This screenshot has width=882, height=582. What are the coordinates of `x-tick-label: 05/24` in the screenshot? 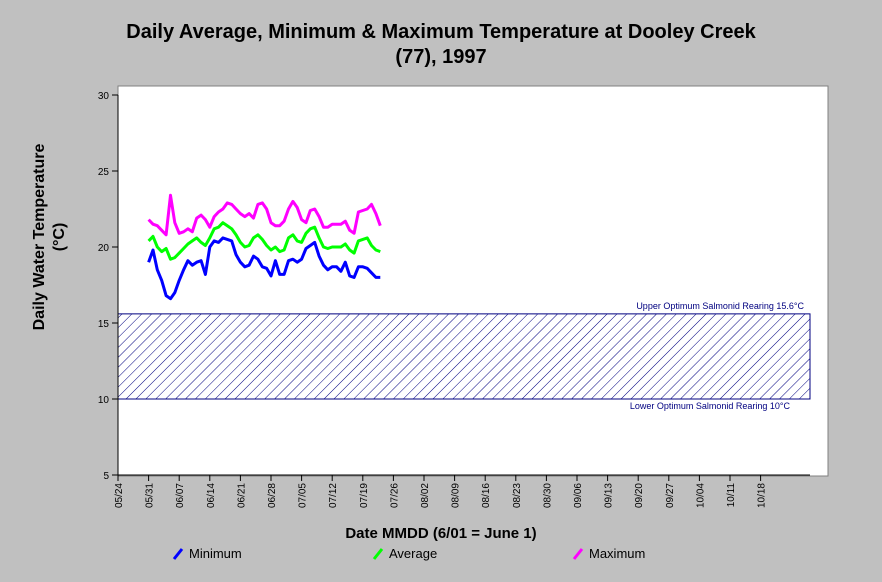 It's located at (119, 495).